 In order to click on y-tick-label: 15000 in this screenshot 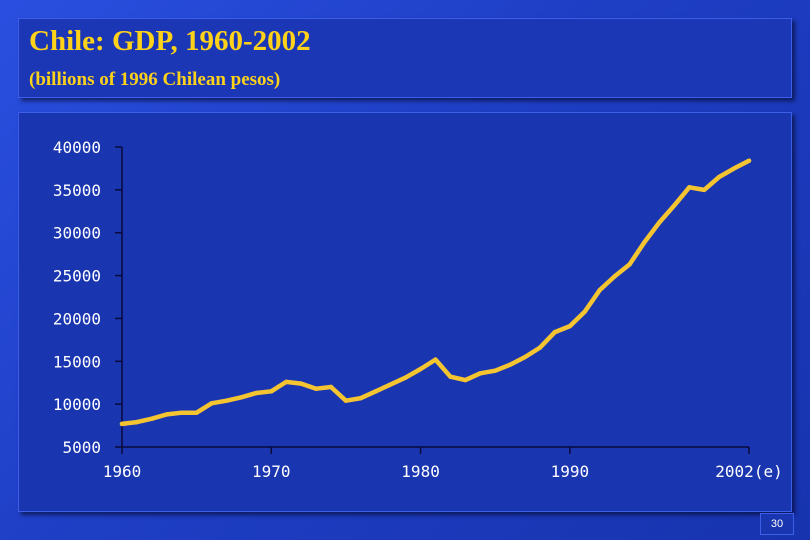, I will do `click(77, 361)`.